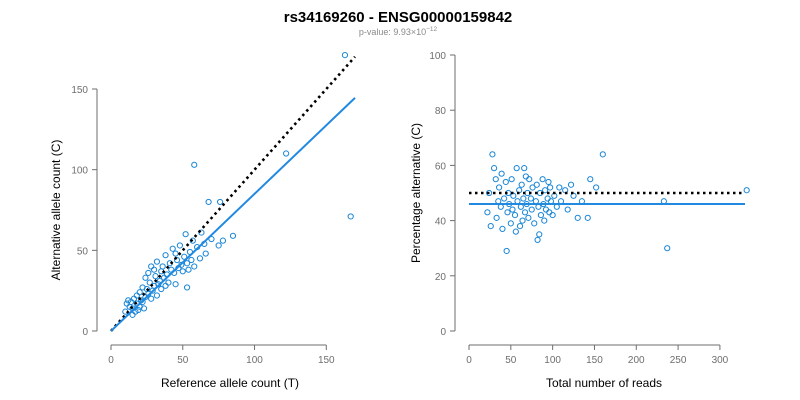 This screenshot has height=400, width=800. Describe the element at coordinates (230, 383) in the screenshot. I see `x-axis-title: Reference allele count (T)` at that location.